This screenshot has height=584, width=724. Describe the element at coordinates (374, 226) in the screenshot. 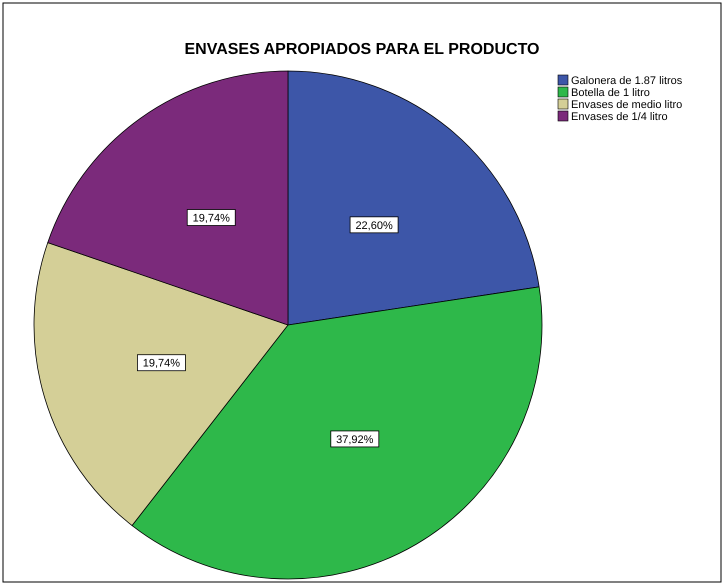

I see `data-label: 22,60%` at that location.